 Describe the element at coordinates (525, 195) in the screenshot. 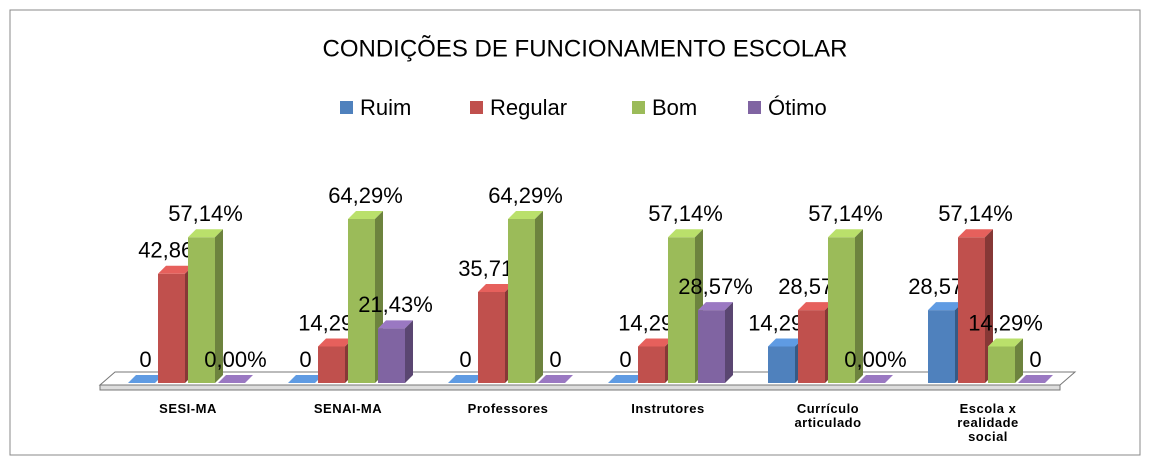

I see `data-label: 64,29%` at that location.